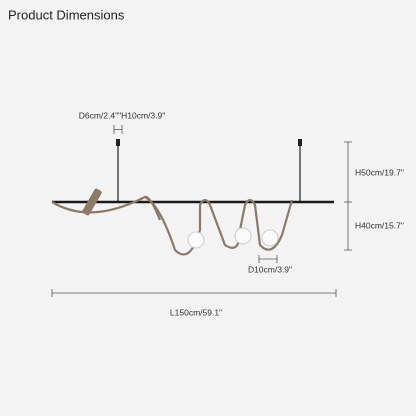 Image resolution: width=416 pixels, height=416 pixels. Describe the element at coordinates (379, 225) in the screenshot. I see `height-label: H40cm/15.7"` at that location.